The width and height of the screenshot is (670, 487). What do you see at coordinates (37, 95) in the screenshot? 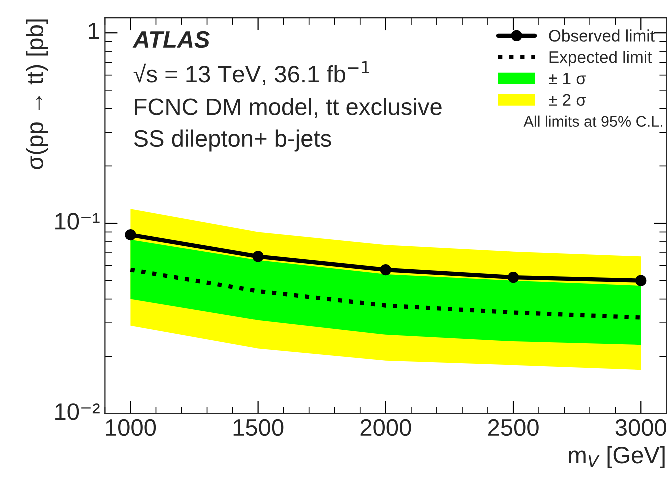
I see `y-axis-title: σ(pp → tt) [pb]` at bounding box center [37, 95].